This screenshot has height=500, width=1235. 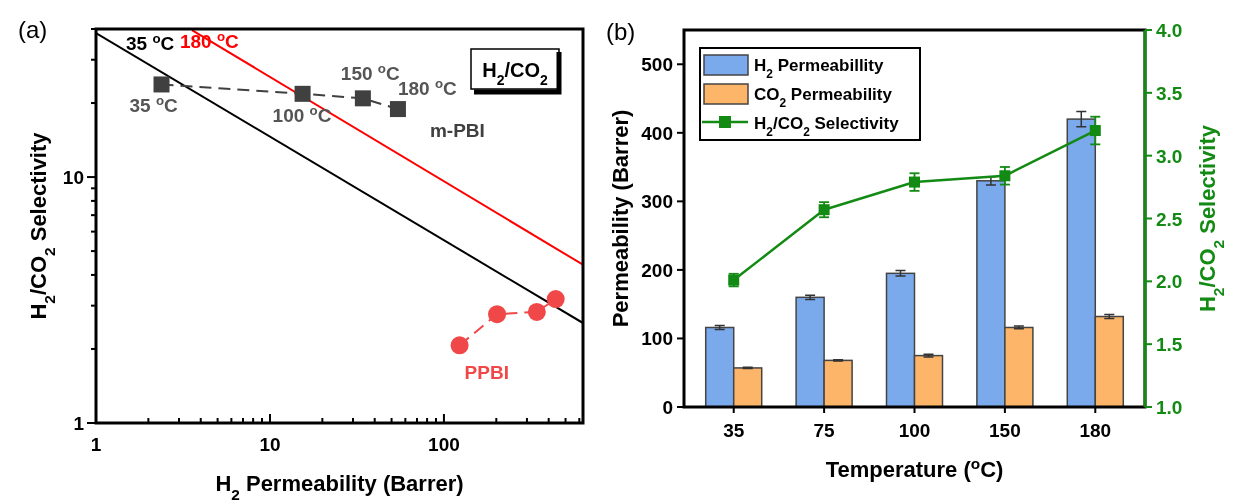 What do you see at coordinates (370, 72) in the screenshot?
I see `annotation: 150 $^{o}$C` at bounding box center [370, 72].